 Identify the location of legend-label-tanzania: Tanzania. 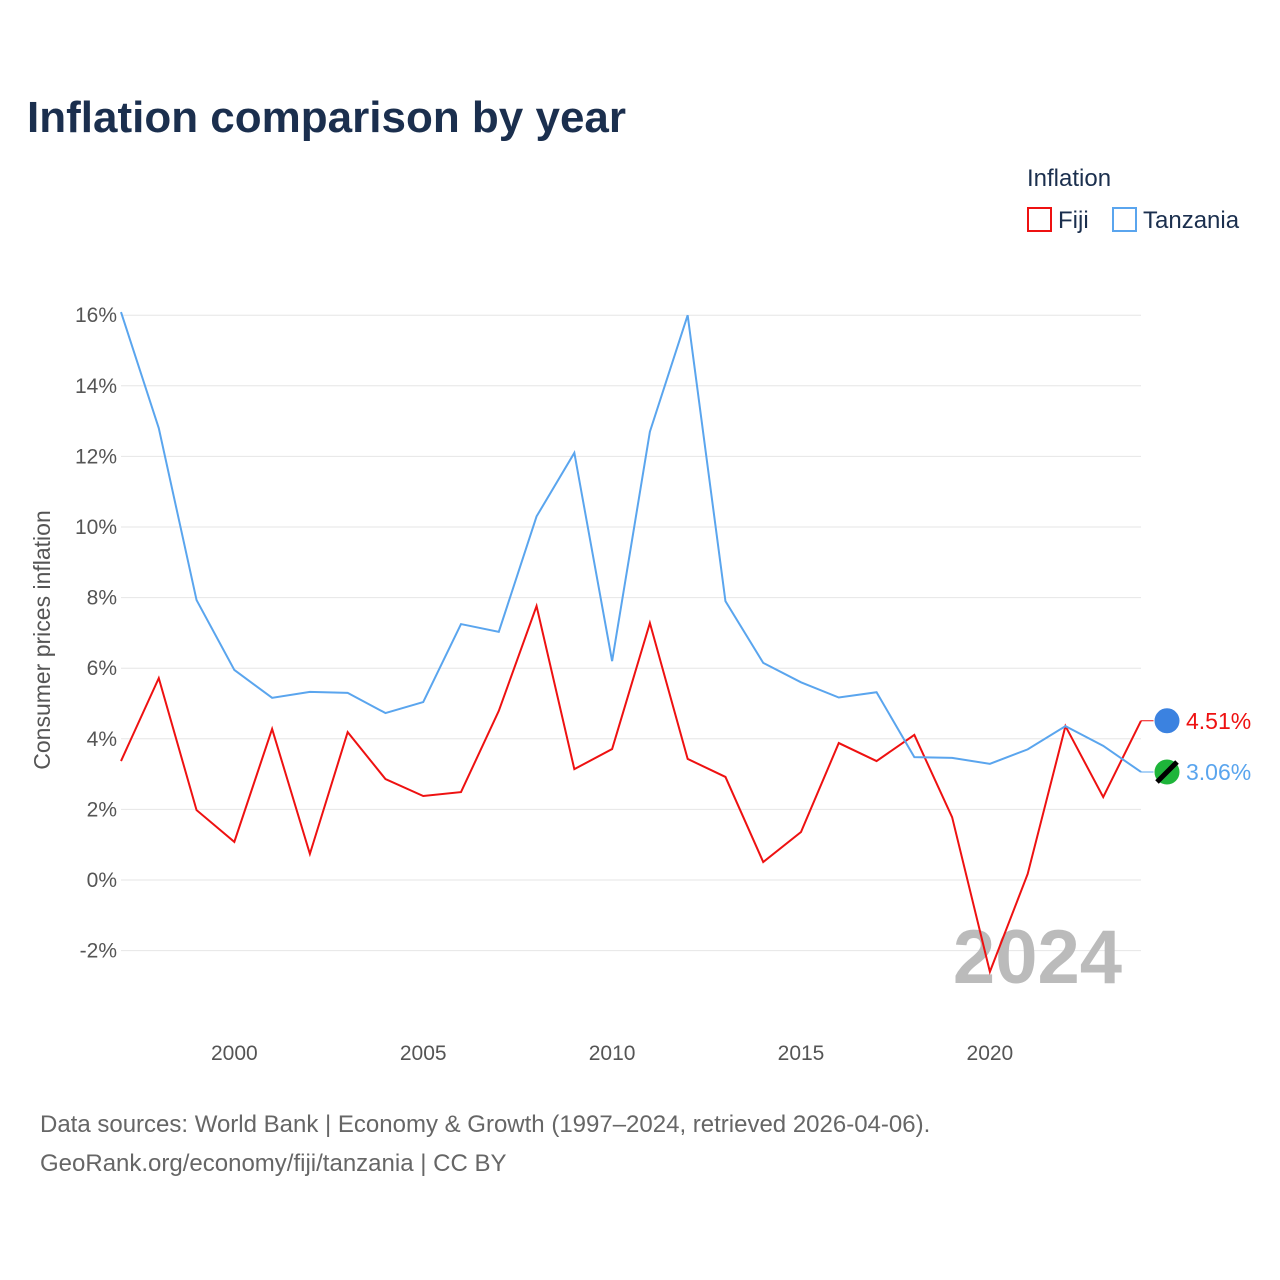
(1191, 220).